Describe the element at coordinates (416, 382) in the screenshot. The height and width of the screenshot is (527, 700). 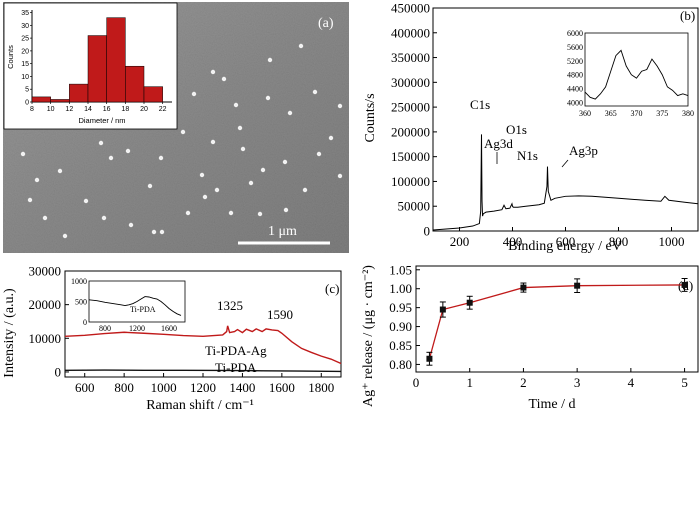
I see `x-tick-label: 0` at that location.